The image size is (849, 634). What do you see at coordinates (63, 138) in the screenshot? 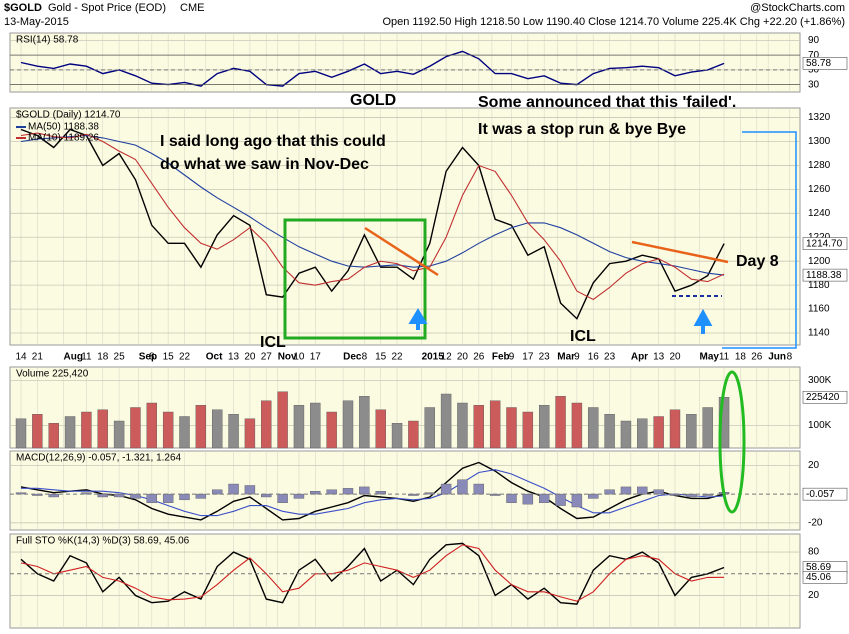
I see `legend-label: MA(10) 1189.26` at bounding box center [63, 138].